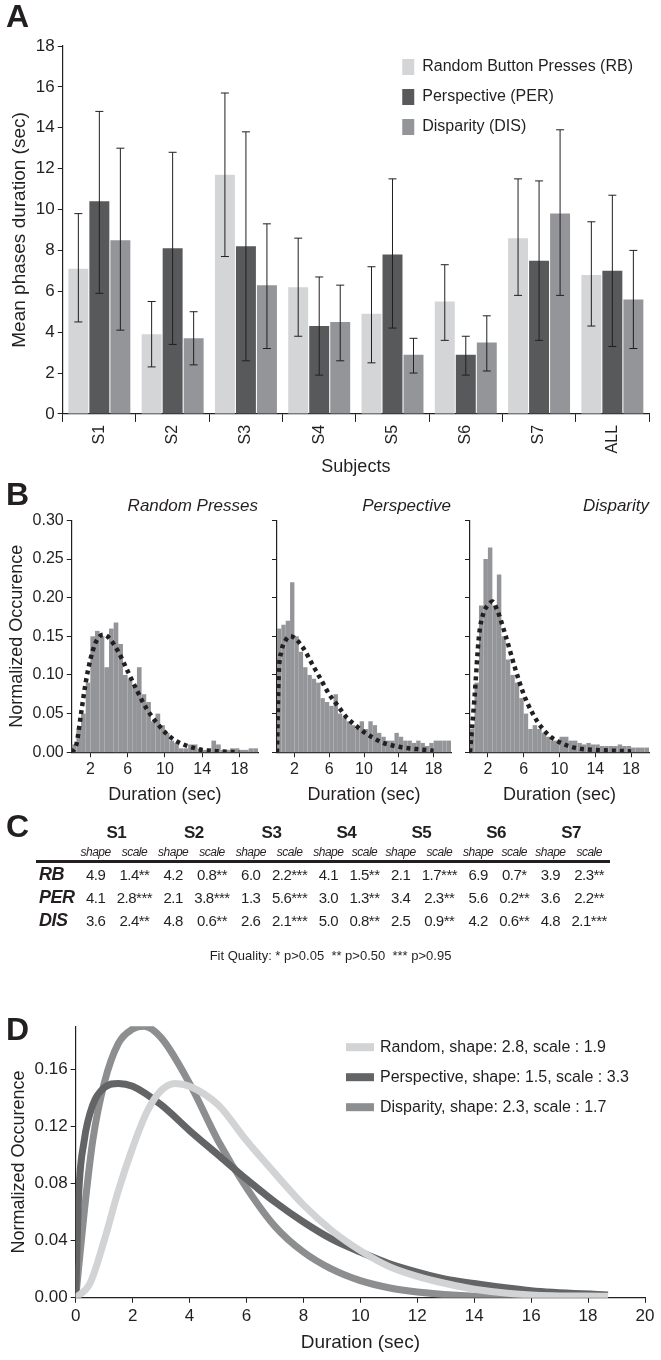 This screenshot has height=1360, width=661. What do you see at coordinates (48, 674) in the screenshot?
I see `y-tick-label: 0.10` at bounding box center [48, 674].